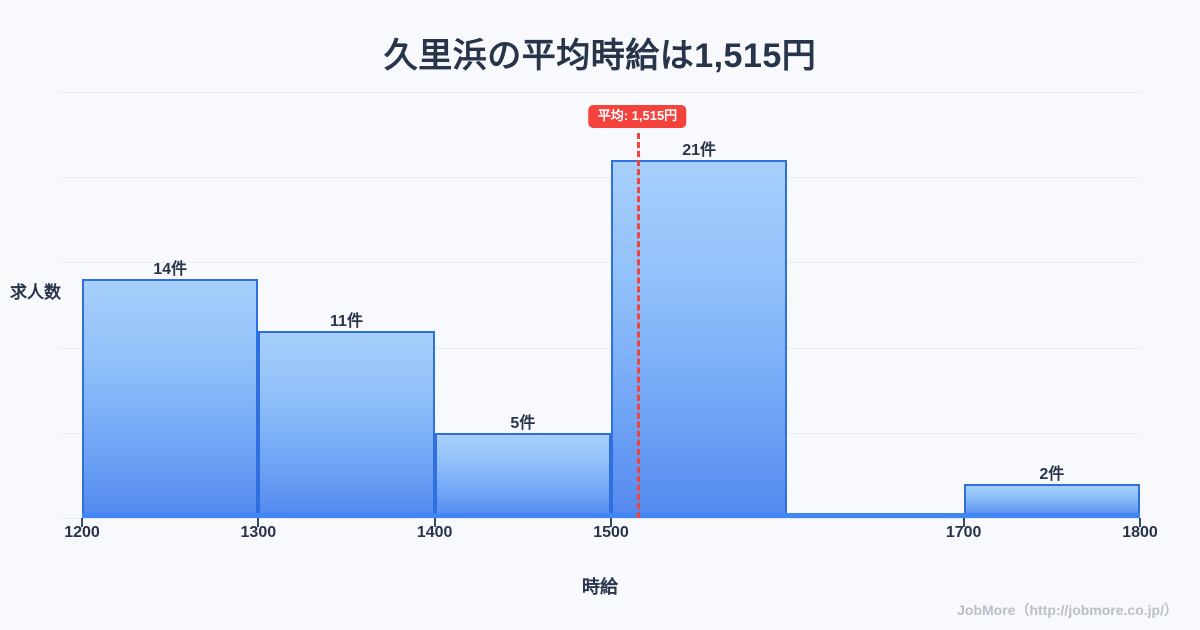 The height and width of the screenshot is (630, 1200). I want to click on bar-value-label: 11件, so click(346, 321).